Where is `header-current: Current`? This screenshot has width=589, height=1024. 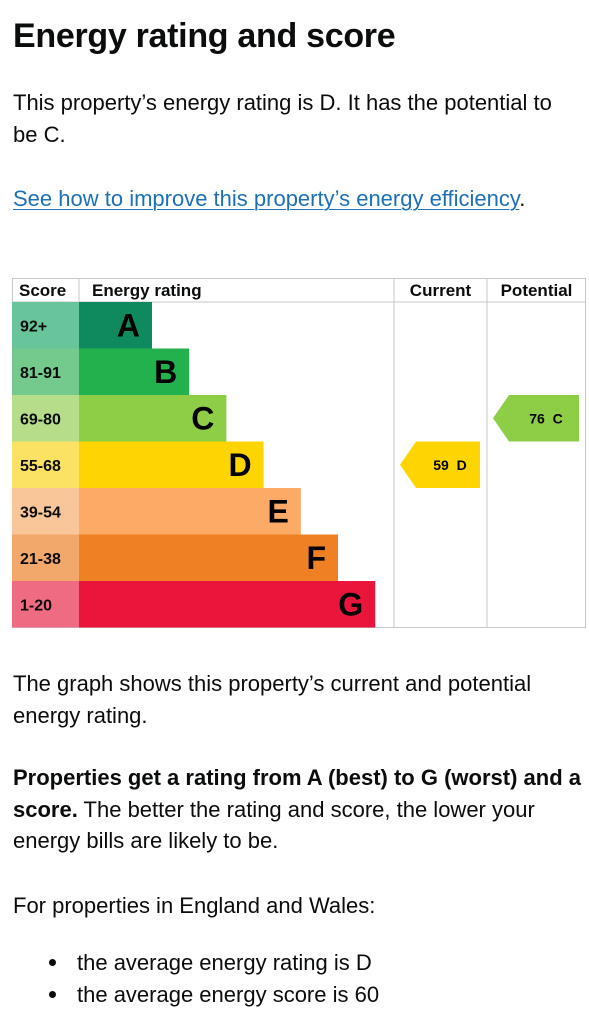 header-current: Current is located at coordinates (441, 290).